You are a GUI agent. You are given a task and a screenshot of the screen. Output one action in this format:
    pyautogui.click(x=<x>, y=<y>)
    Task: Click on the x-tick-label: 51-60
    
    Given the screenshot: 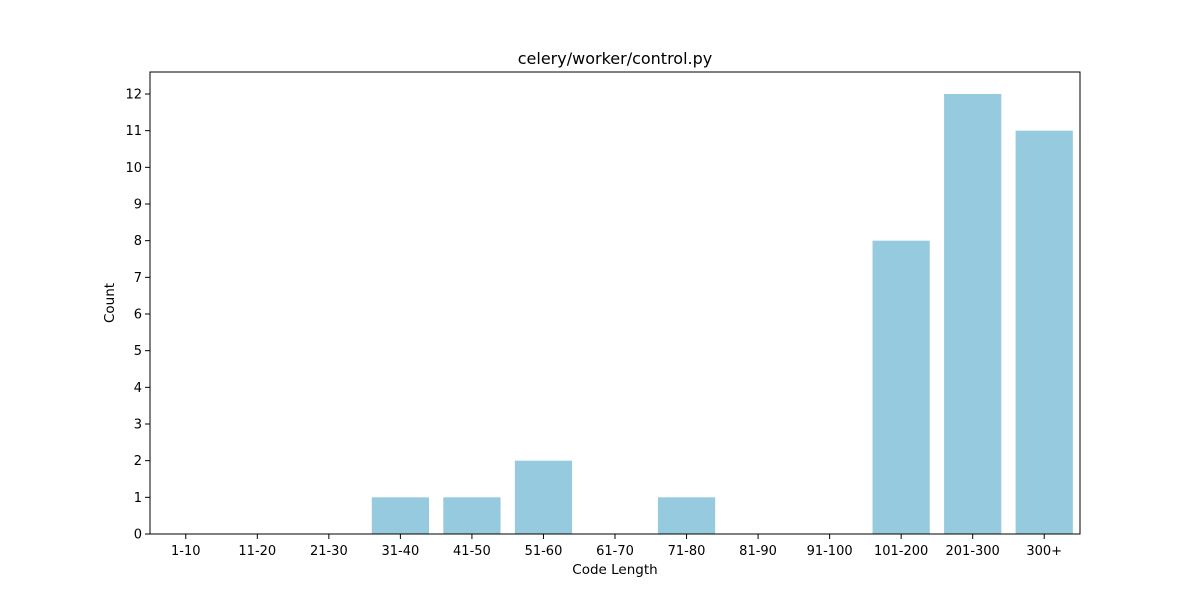 What is the action you would take?
    pyautogui.click(x=544, y=551)
    